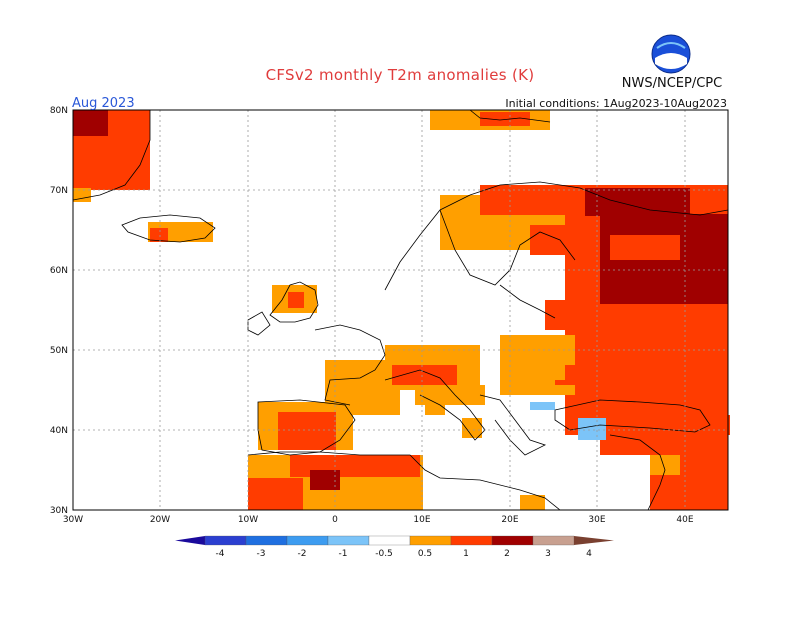 The image size is (800, 618). Describe the element at coordinates (548, 554) in the screenshot. I see `colorbar-label: 3` at that location.